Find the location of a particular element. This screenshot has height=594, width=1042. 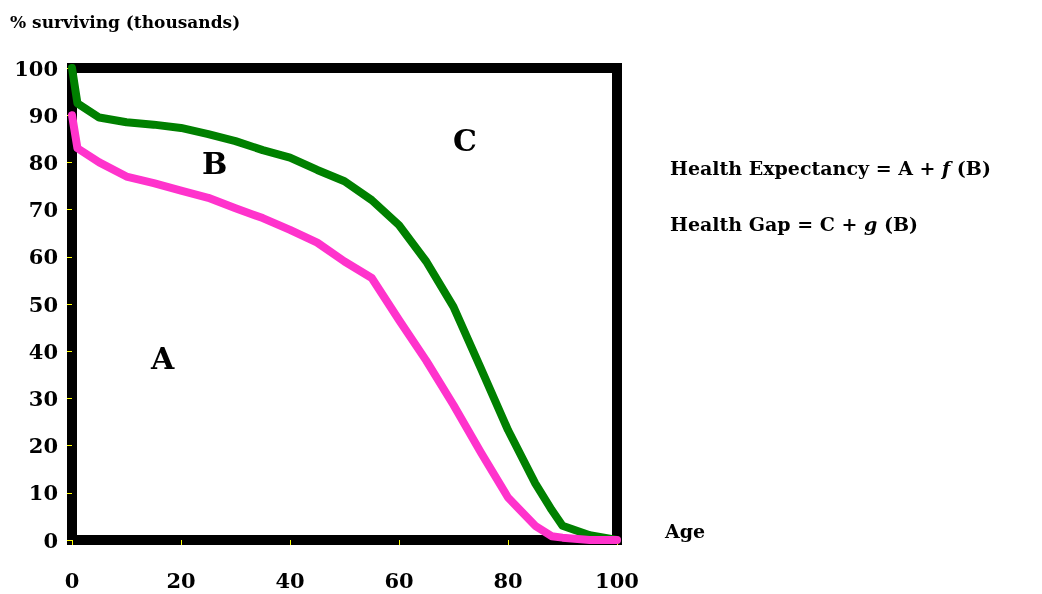

y-tick-label: 10 is located at coordinates (43, 493).